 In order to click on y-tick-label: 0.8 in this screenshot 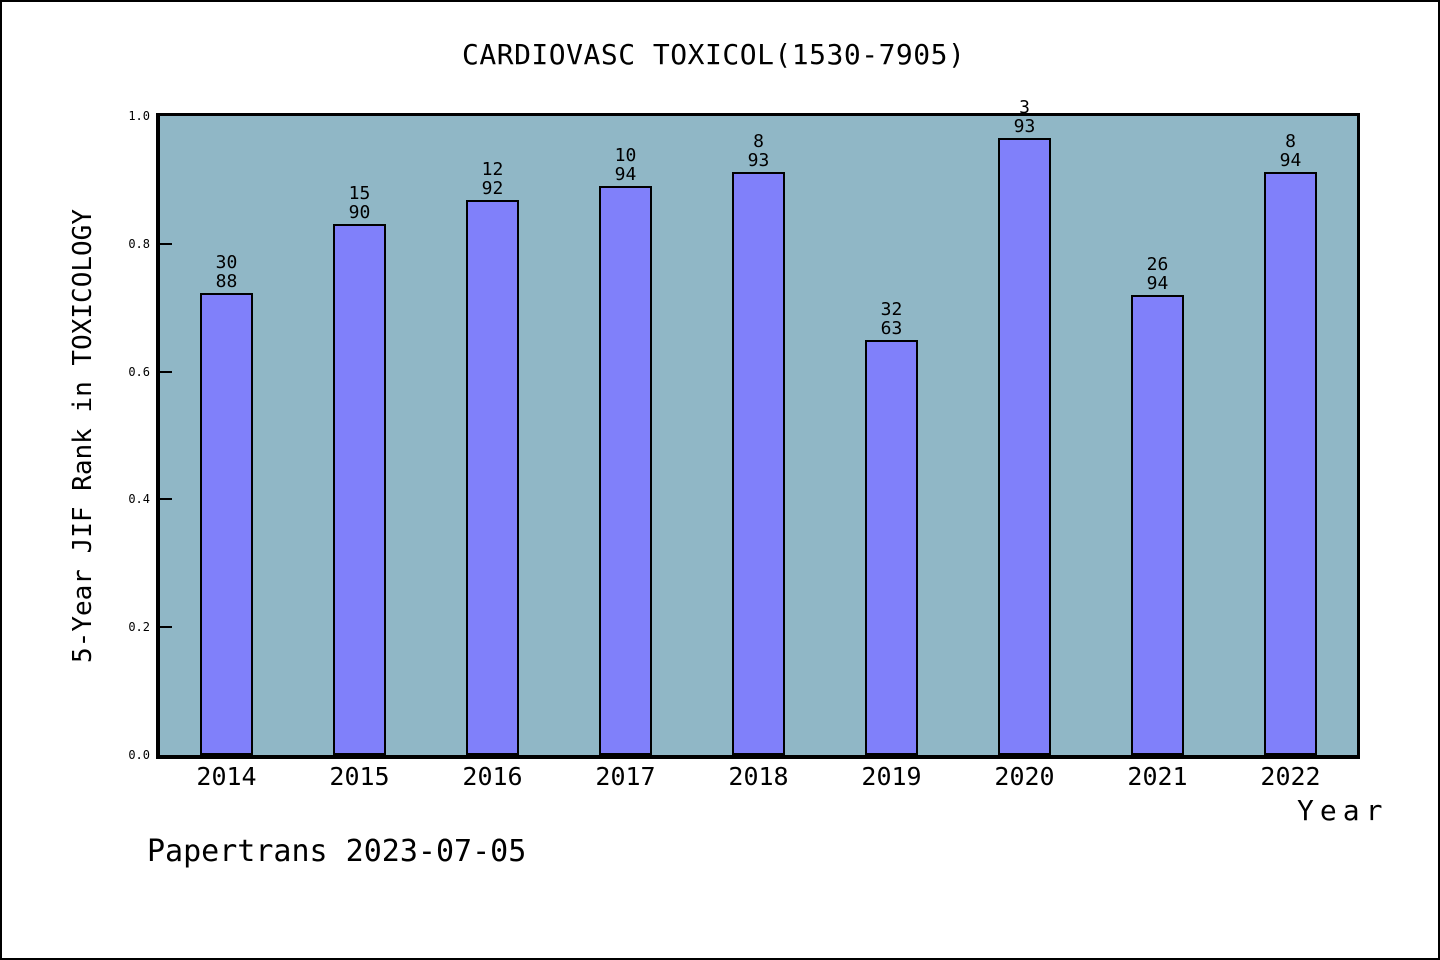, I will do `click(139, 243)`.